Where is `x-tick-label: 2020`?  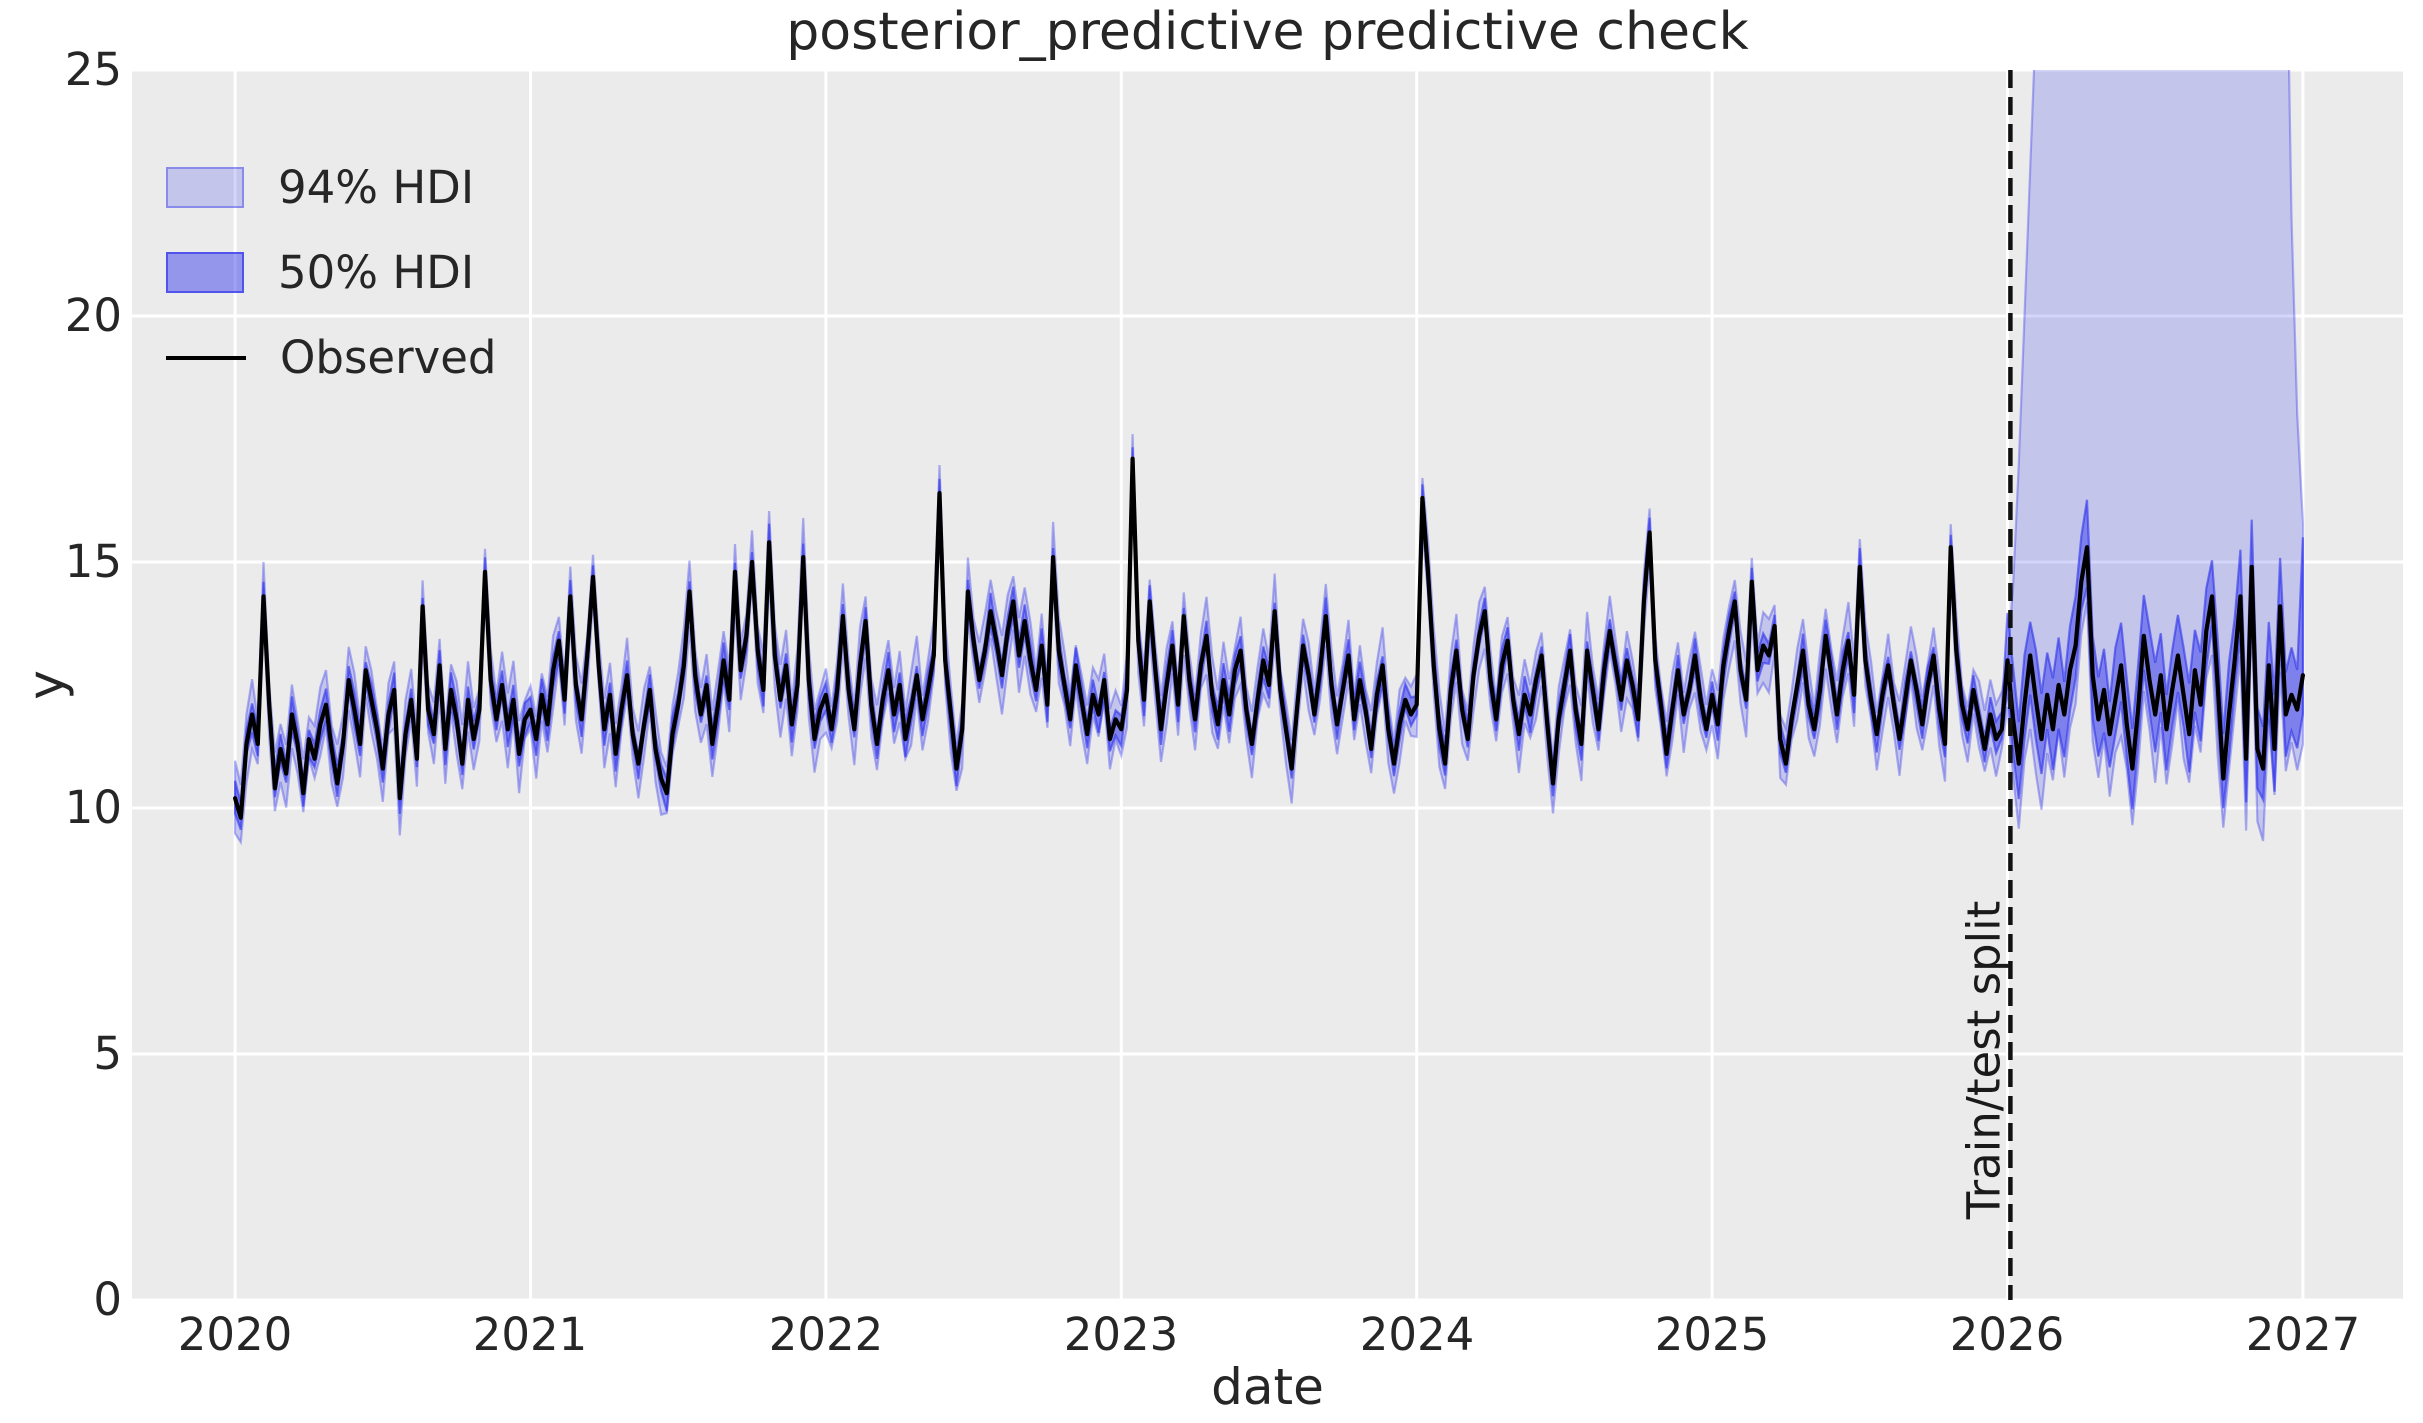
x-tick-label: 2020 is located at coordinates (235, 1334).